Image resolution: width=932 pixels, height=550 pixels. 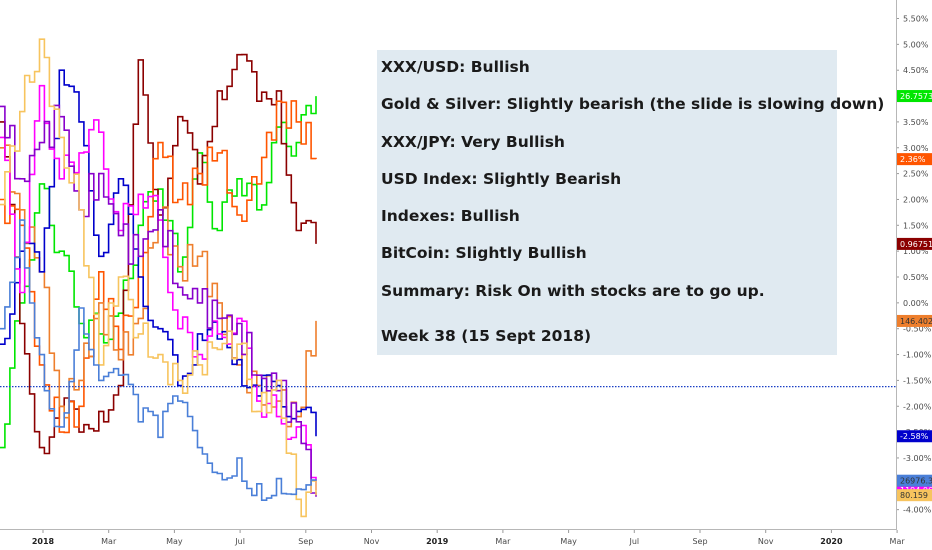 What do you see at coordinates (916, 70) in the screenshot?
I see `y-tick-label: 4.50%` at bounding box center [916, 70].